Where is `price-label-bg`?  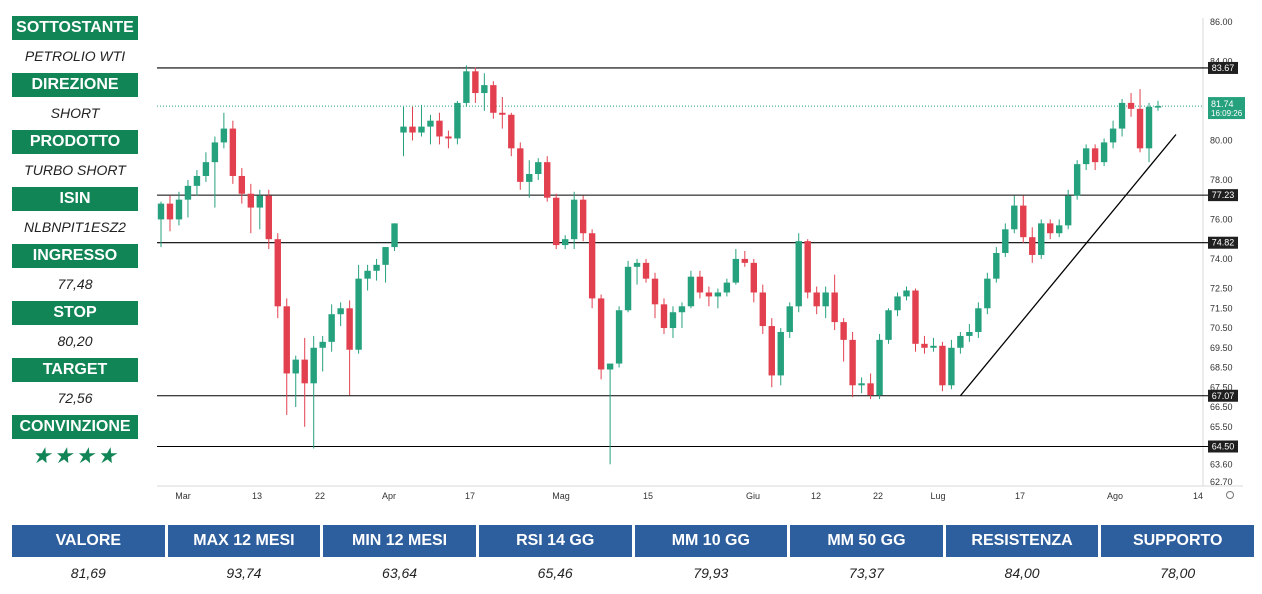
price-label-bg is located at coordinates (1226, 108).